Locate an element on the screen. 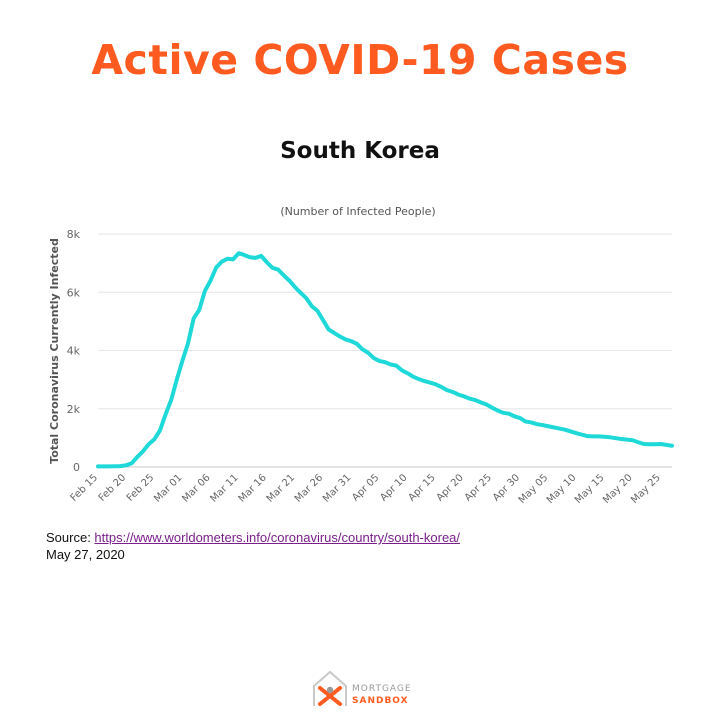 The height and width of the screenshot is (720, 720). x-tick-label: Mar 31 is located at coordinates (337, 488).